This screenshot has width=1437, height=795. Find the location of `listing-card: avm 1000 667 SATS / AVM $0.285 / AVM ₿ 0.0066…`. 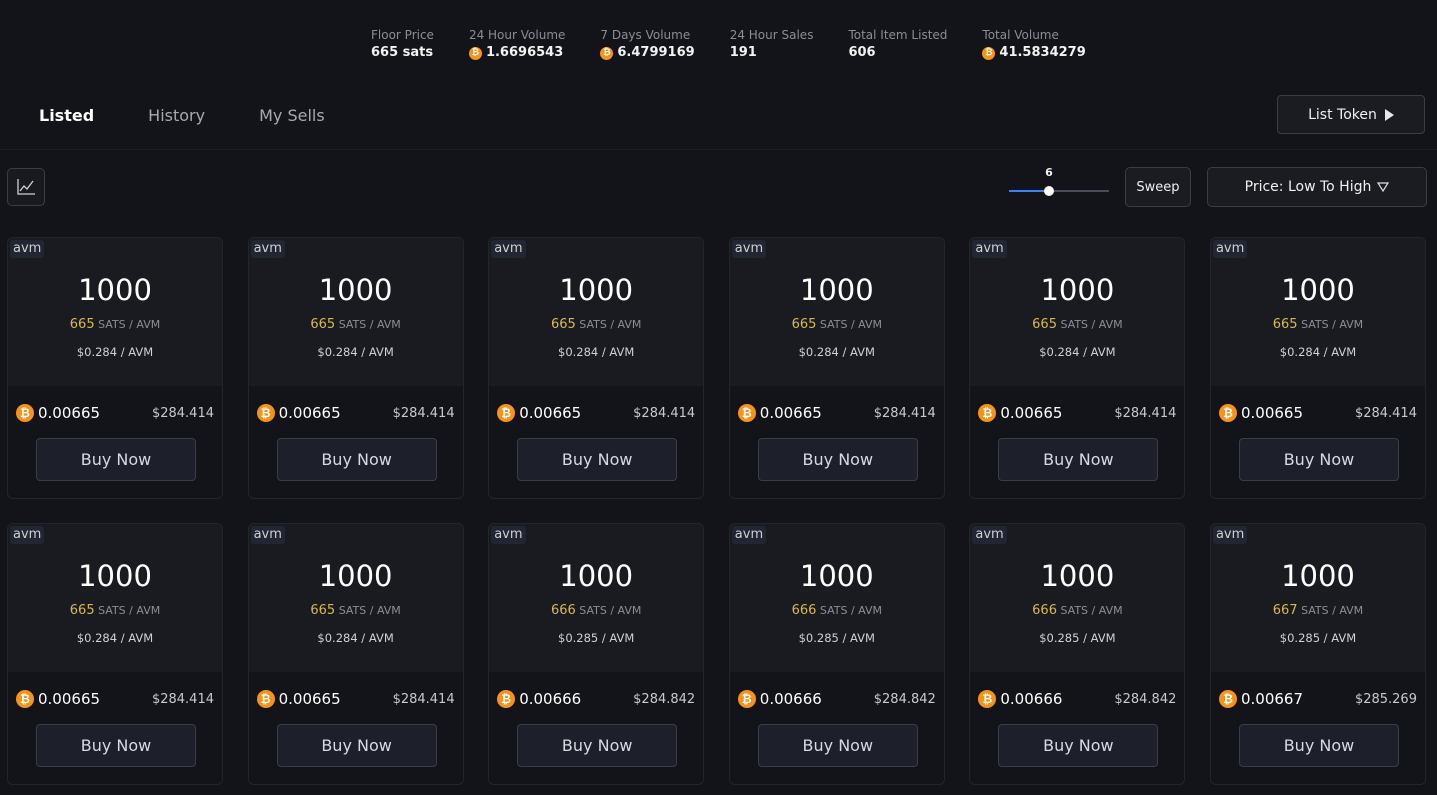

listing-card: avm 1000 667 SATS / AVM $0.285 / AVM ₿ 0.0066… is located at coordinates (1317, 654).